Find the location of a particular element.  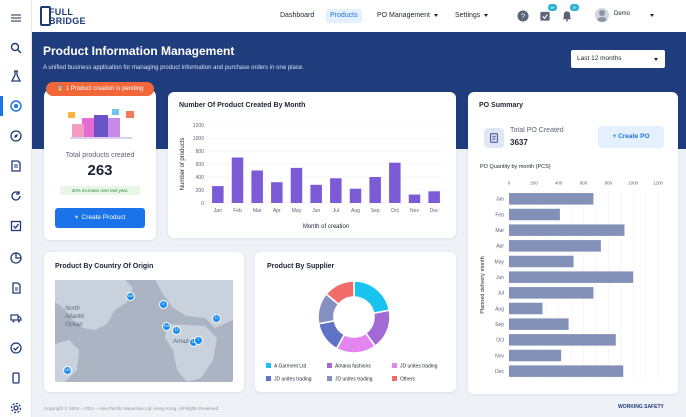

tasks-icon: 9+ is located at coordinates (547, 13).